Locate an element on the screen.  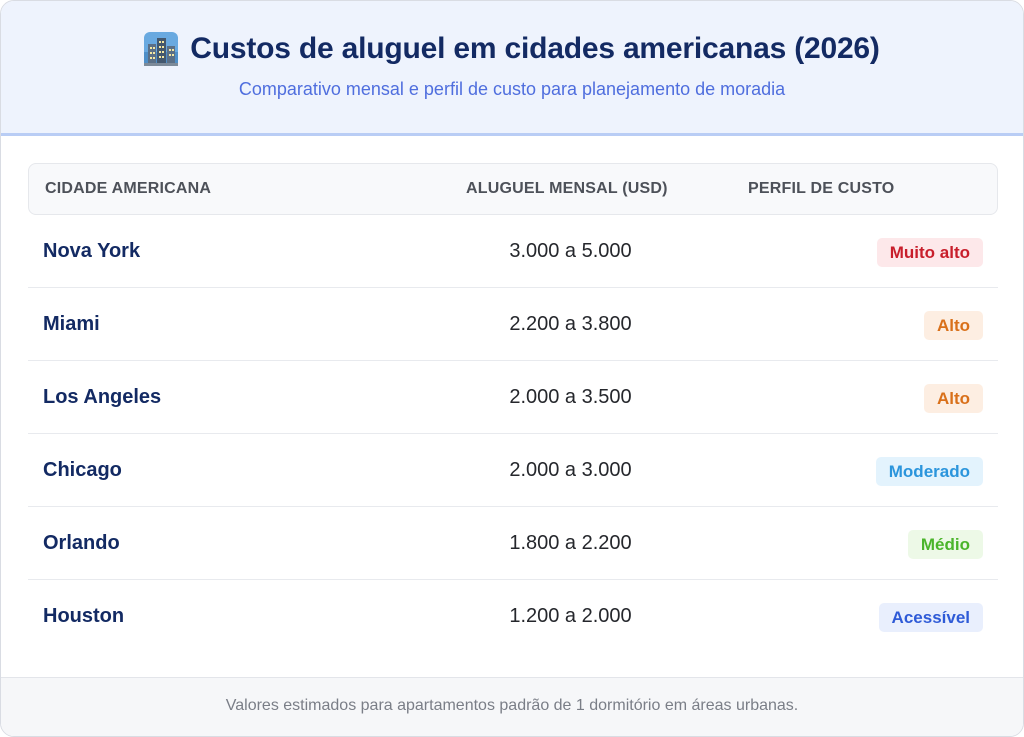
cost-profile-badge: Médio is located at coordinates (945, 544).